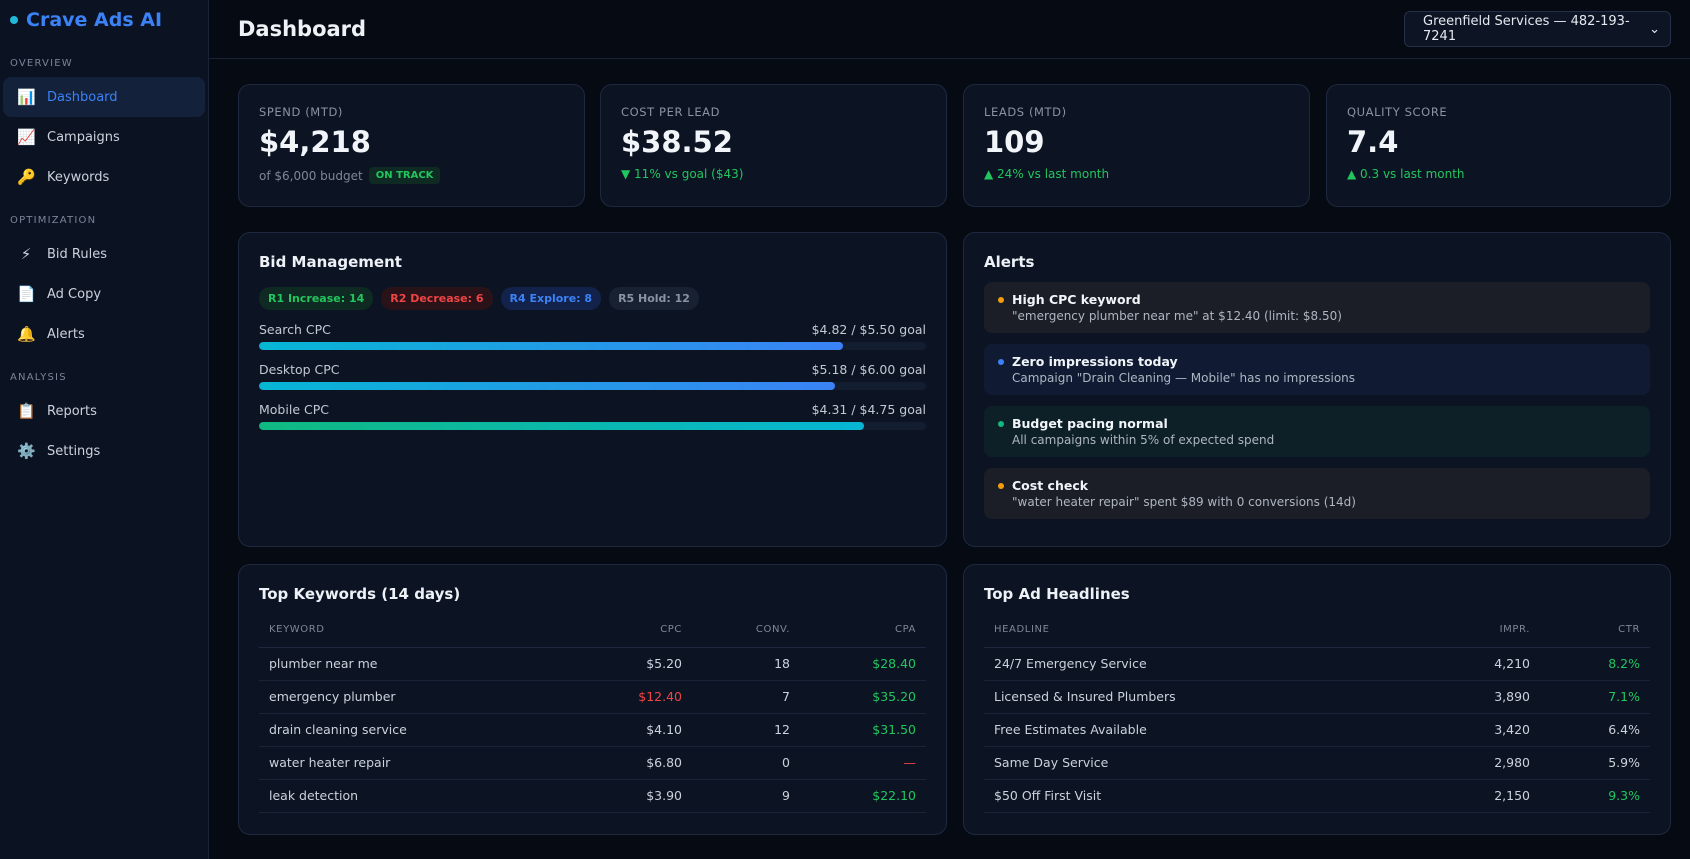 The width and height of the screenshot is (1690, 859). Describe the element at coordinates (94, 20) in the screenshot. I see `app-name: Crave Ads AI` at that location.